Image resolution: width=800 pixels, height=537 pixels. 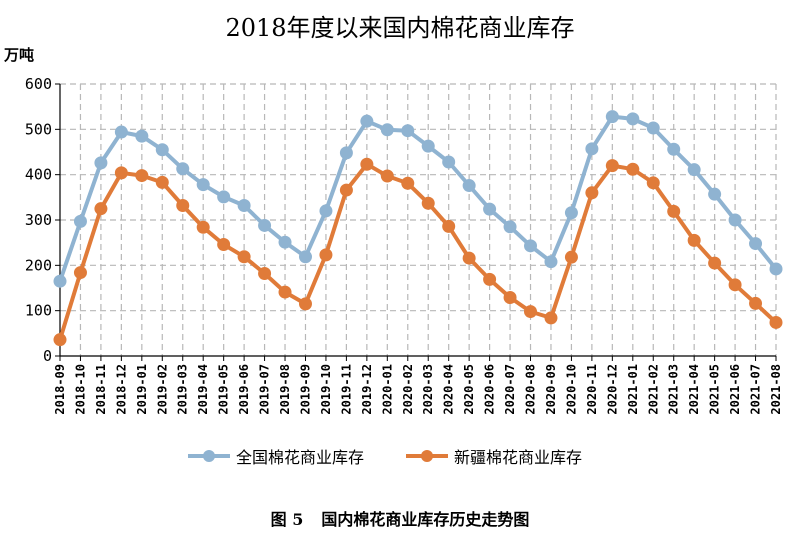 I want to click on y-tick-label: 400, so click(x=38, y=175).